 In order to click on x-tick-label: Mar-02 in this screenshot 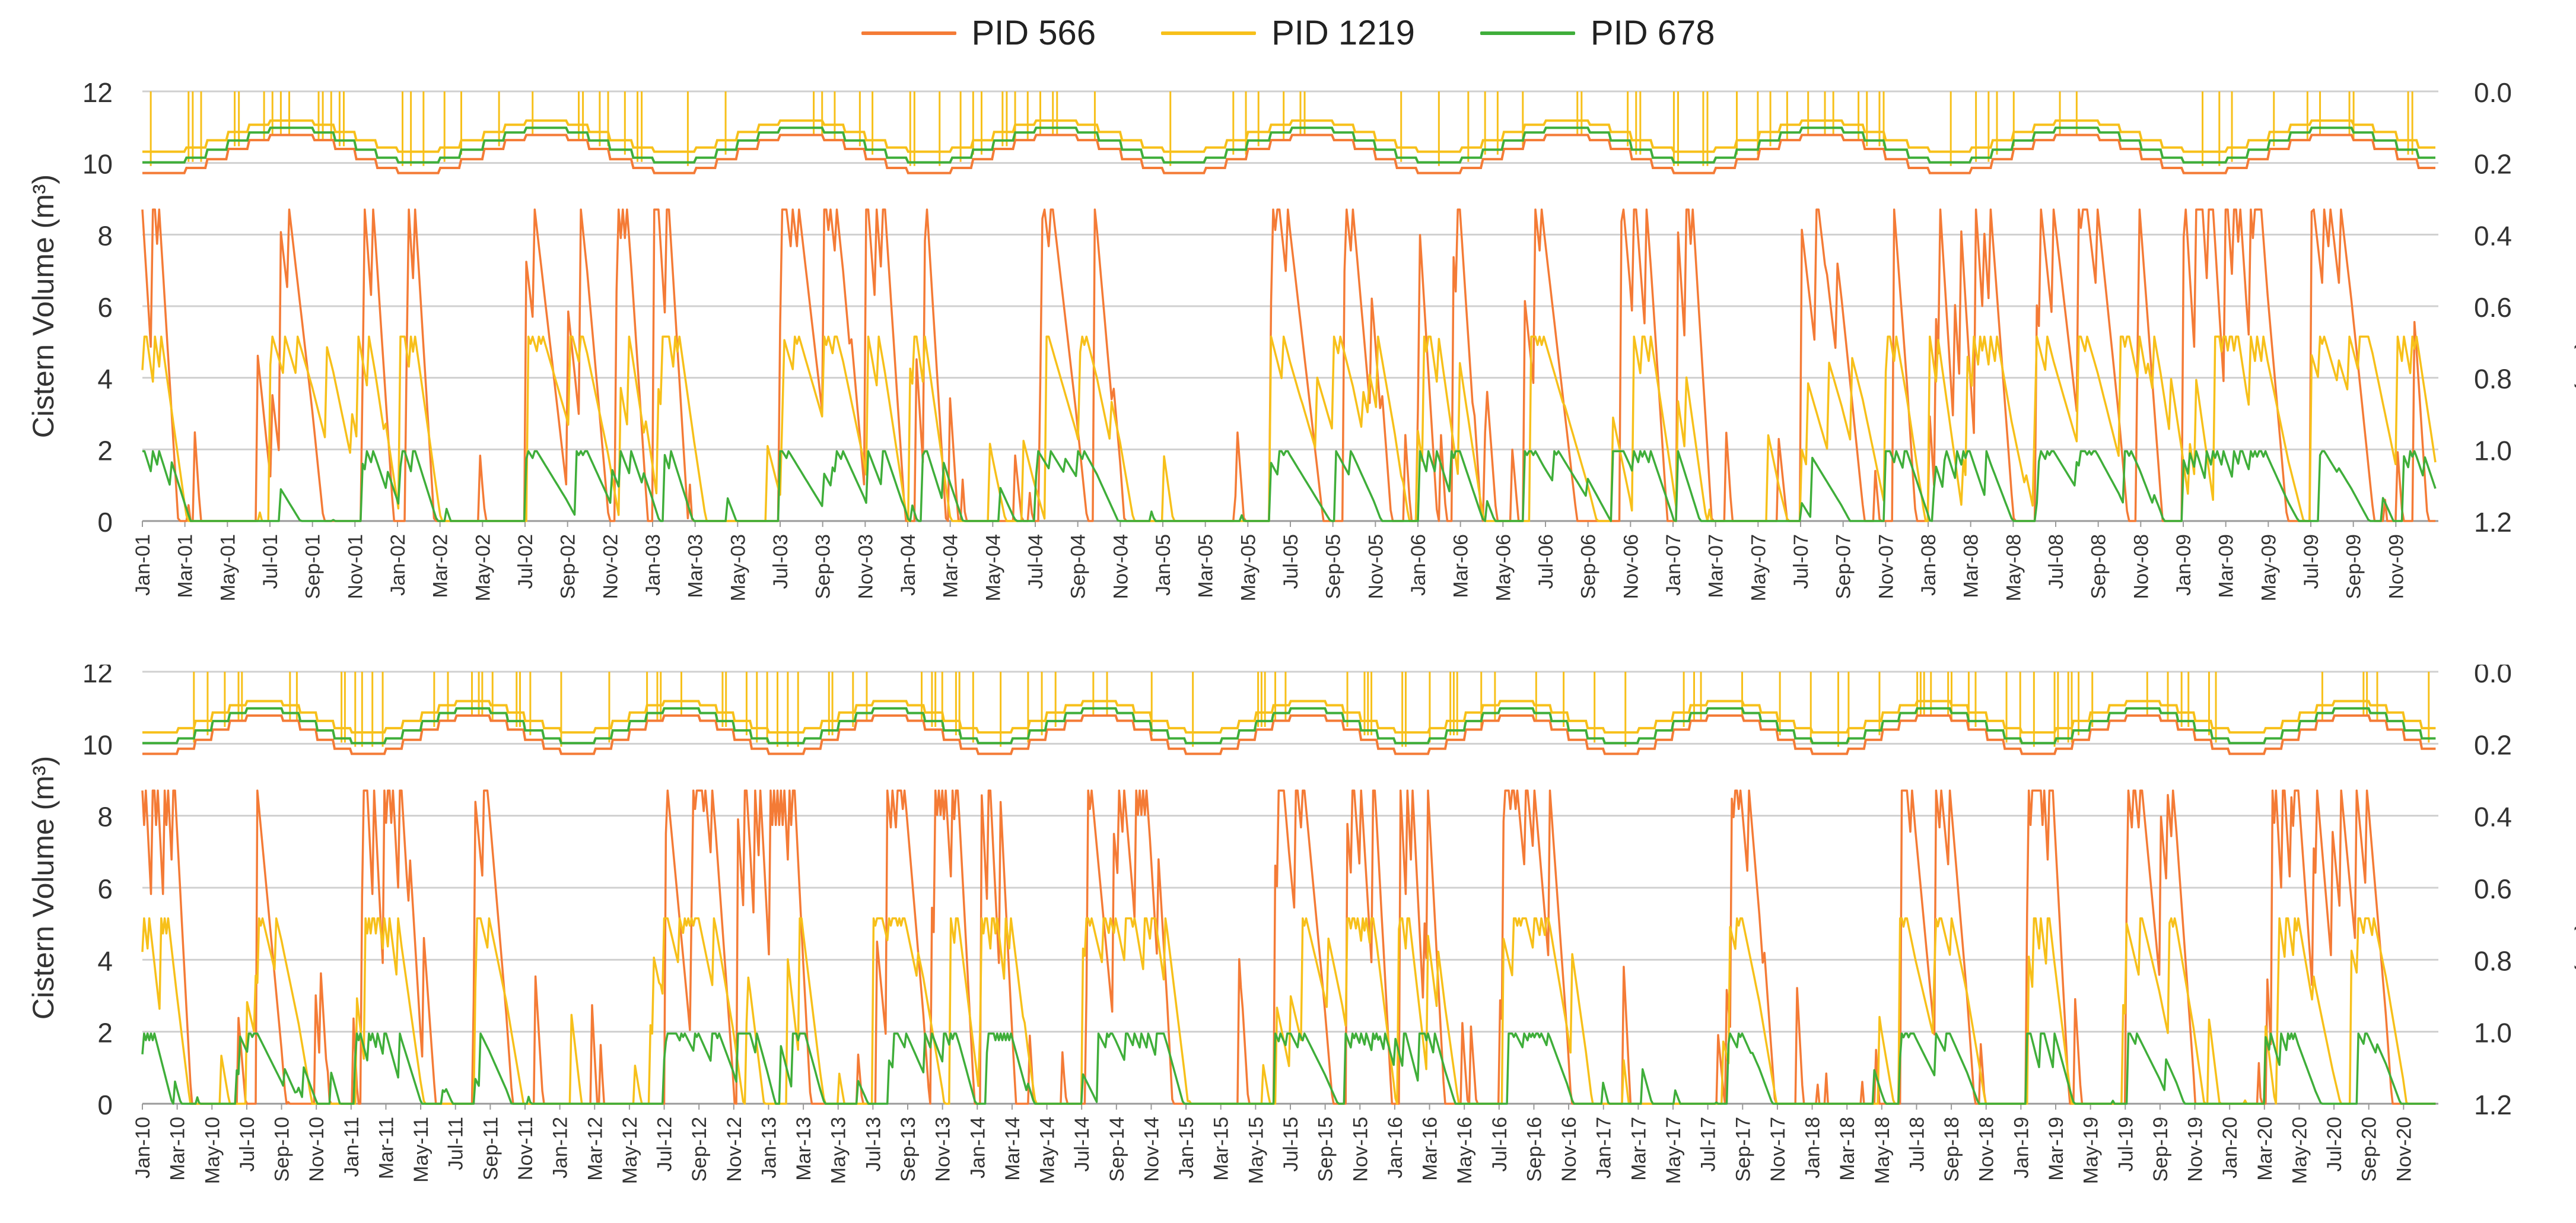, I will do `click(441, 566)`.